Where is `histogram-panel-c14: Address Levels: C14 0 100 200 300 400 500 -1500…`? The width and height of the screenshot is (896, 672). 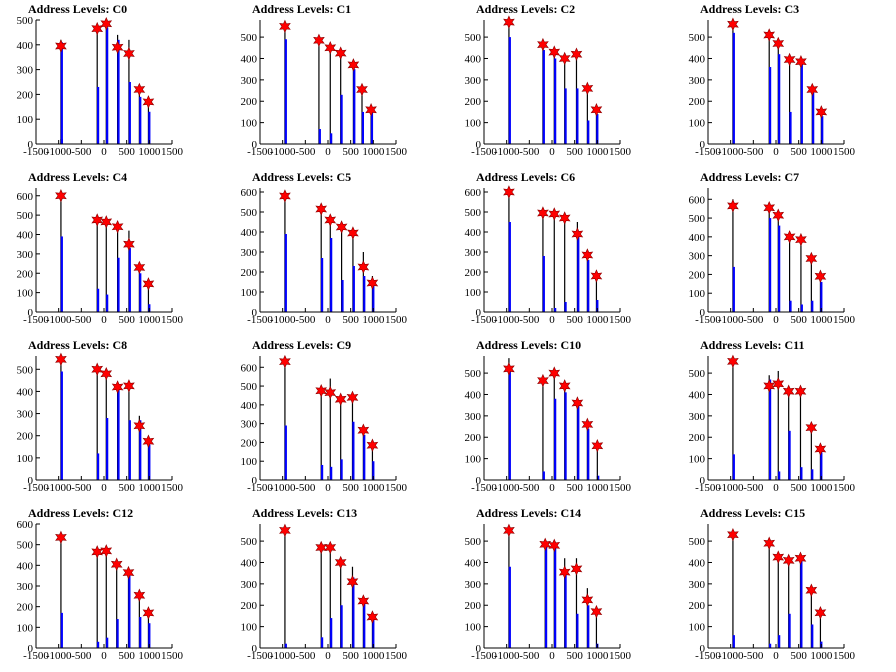
histogram-panel-c14: Address Levels: C14 0 100 200 300 400 500 -1500… is located at coordinates (560, 588).